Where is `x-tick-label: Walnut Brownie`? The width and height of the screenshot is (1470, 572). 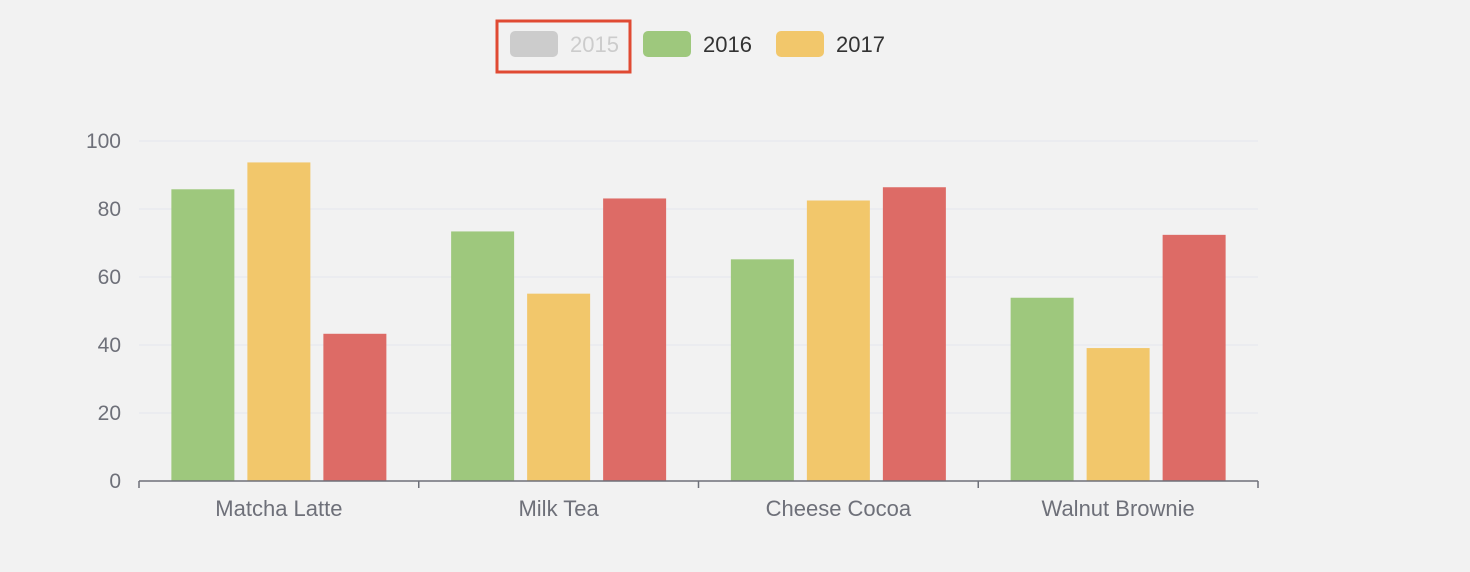
x-tick-label: Walnut Brownie is located at coordinates (1118, 508).